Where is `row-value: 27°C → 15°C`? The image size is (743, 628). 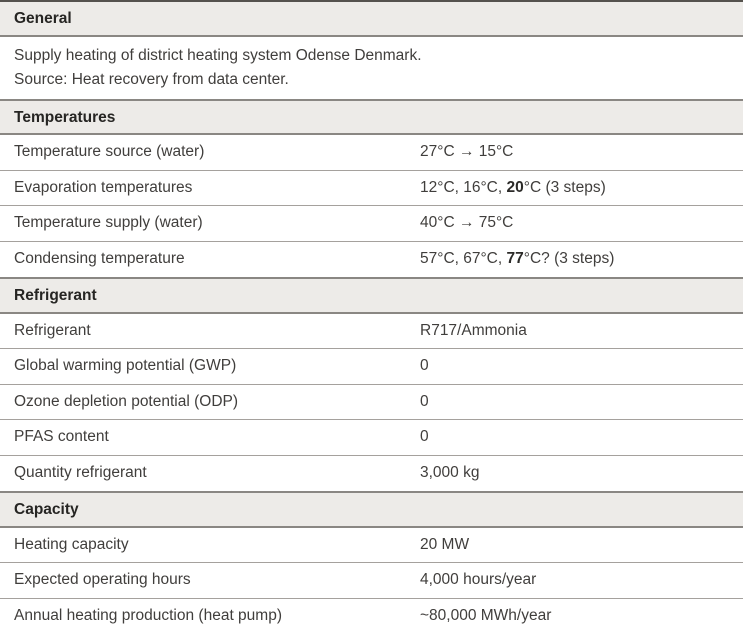 row-value: 27°C → 15°C is located at coordinates (581, 152).